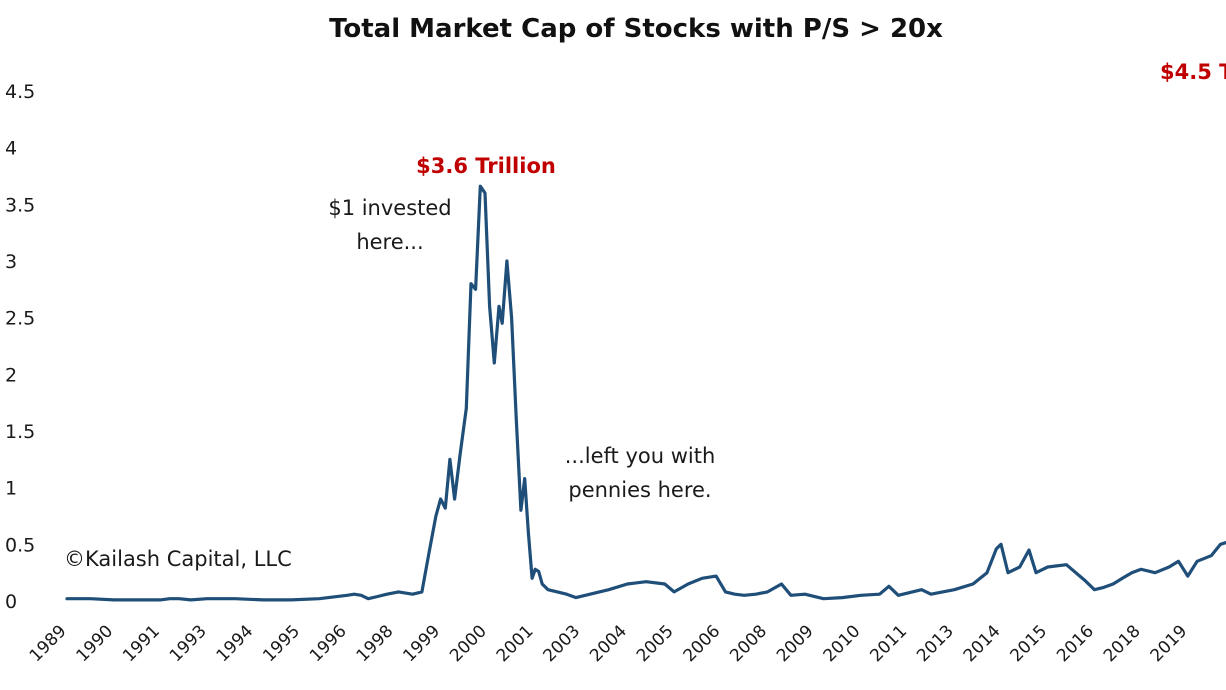  What do you see at coordinates (11, 375) in the screenshot?
I see `y-tick-label: 2` at bounding box center [11, 375].